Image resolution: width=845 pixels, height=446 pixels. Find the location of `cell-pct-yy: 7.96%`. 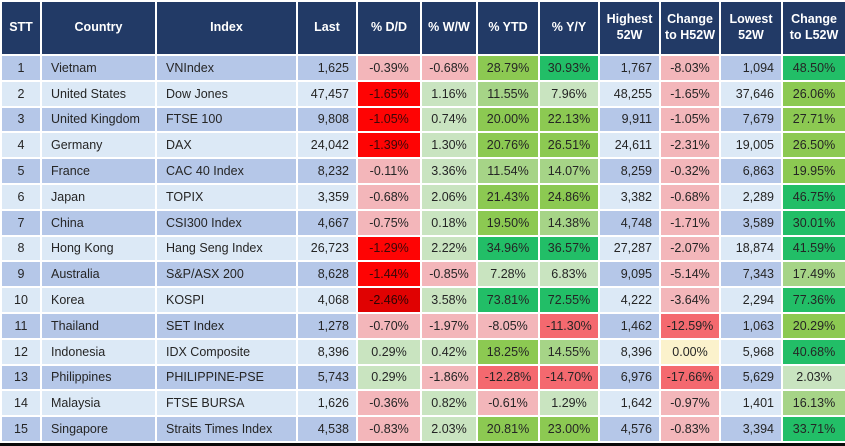

cell-pct-yy: 7.96% is located at coordinates (569, 93).